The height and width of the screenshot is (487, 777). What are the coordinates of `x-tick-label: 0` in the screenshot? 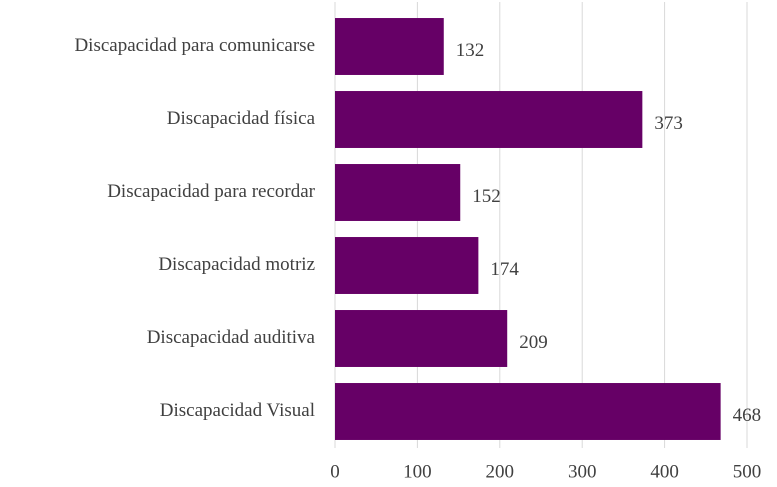 It's located at (335, 471).